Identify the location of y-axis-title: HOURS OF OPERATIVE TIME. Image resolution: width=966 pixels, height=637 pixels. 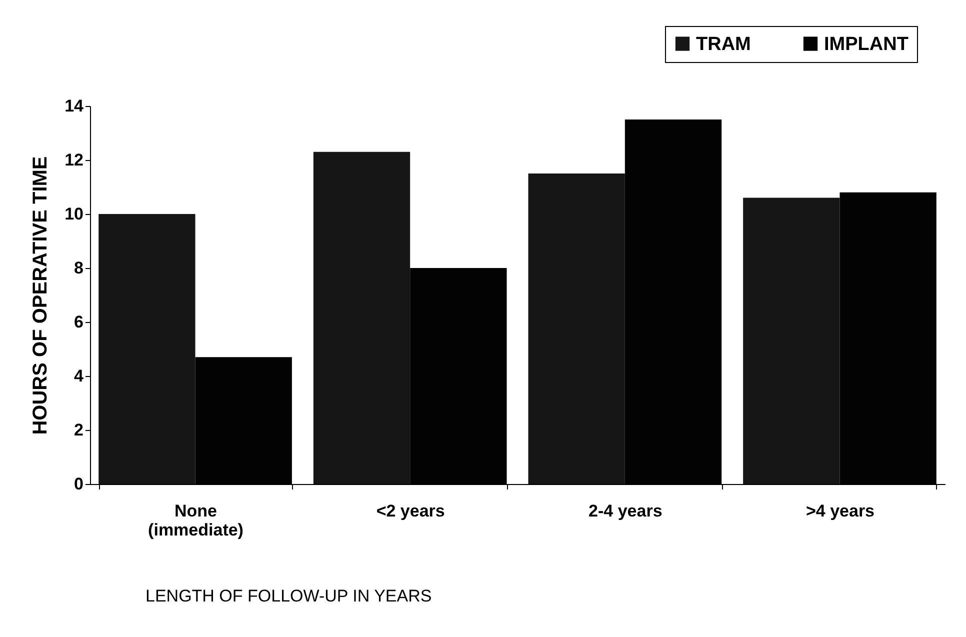
(41, 295).